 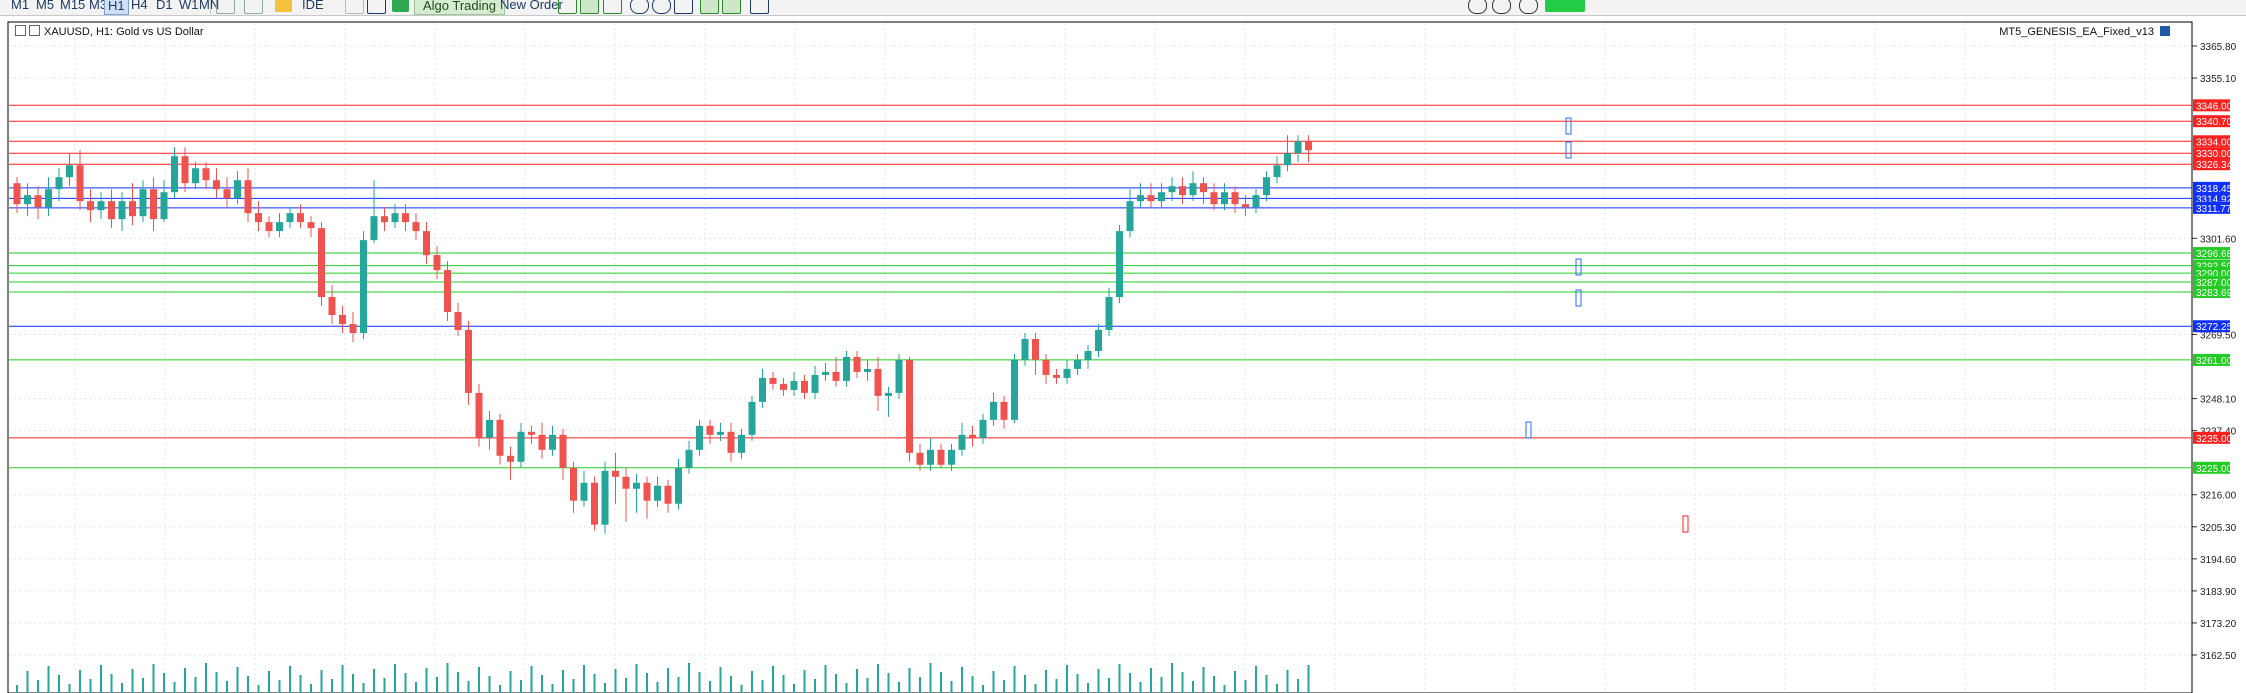 What do you see at coordinates (459, 7) in the screenshot?
I see `algo-trading-button: Algo Trading` at bounding box center [459, 7].